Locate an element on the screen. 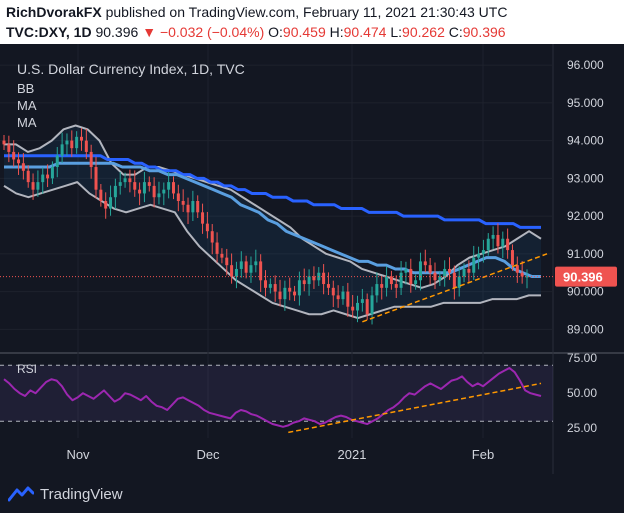 The image size is (624, 513). tradingview-logo: TradingView is located at coordinates (65, 494).